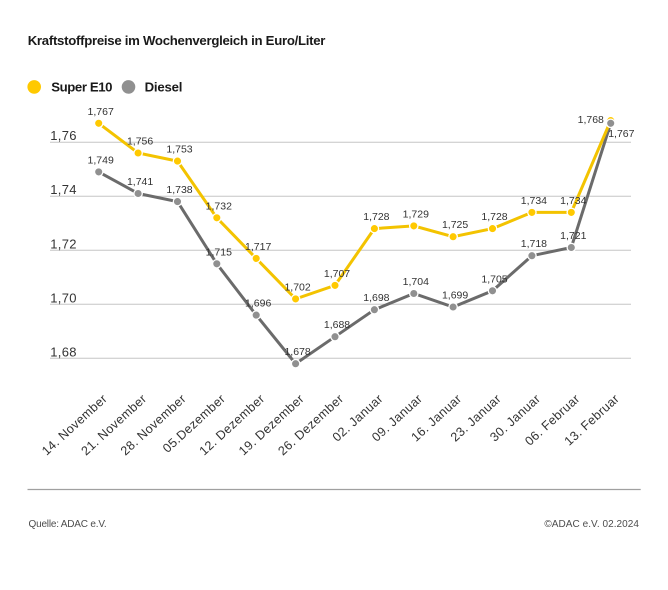 This screenshot has height=590, width=668. Describe the element at coordinates (591, 524) in the screenshot. I see `svg-text: ©ADAC e.V. 02.2024` at that location.